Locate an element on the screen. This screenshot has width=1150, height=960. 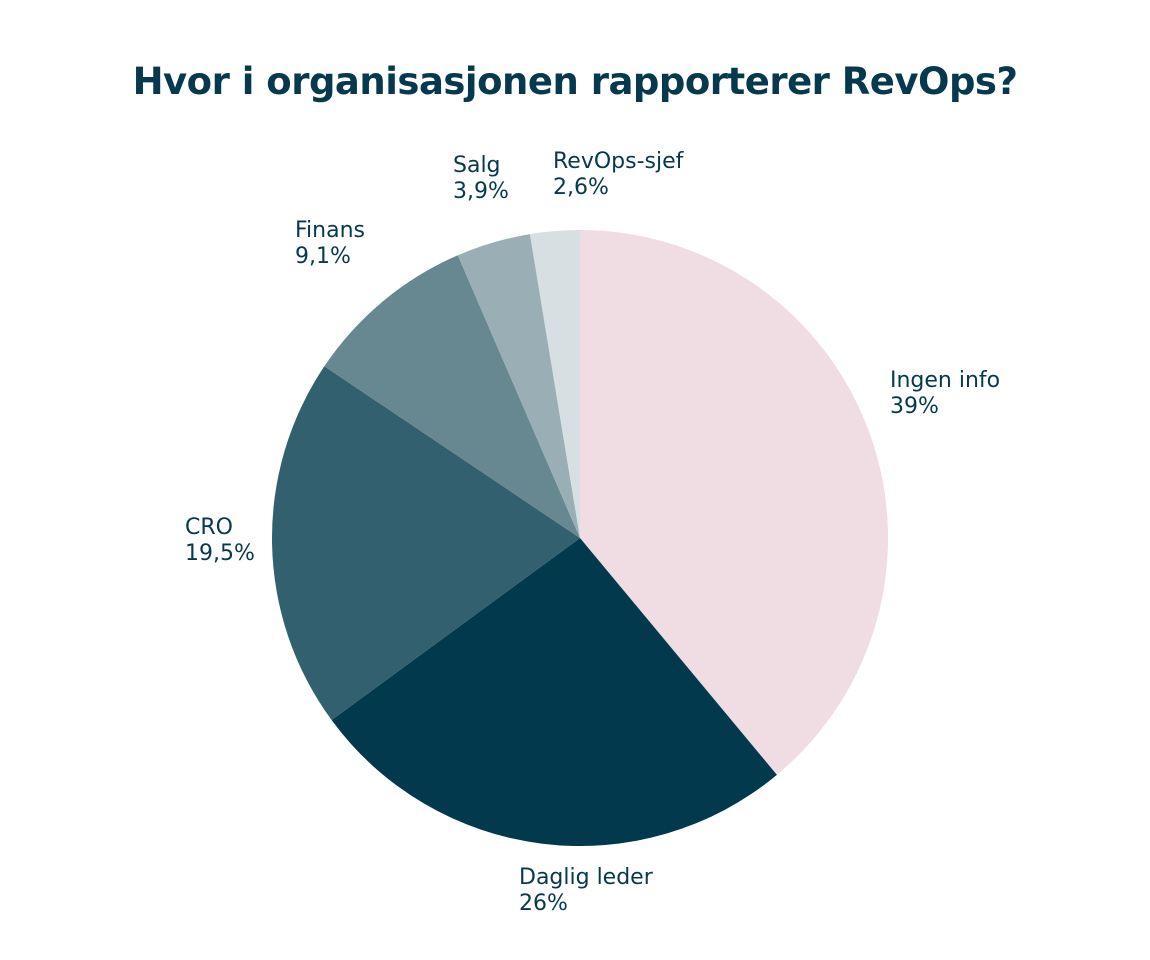
slice-label-daglig-leder: Daglig leder 26% is located at coordinates (586, 891).